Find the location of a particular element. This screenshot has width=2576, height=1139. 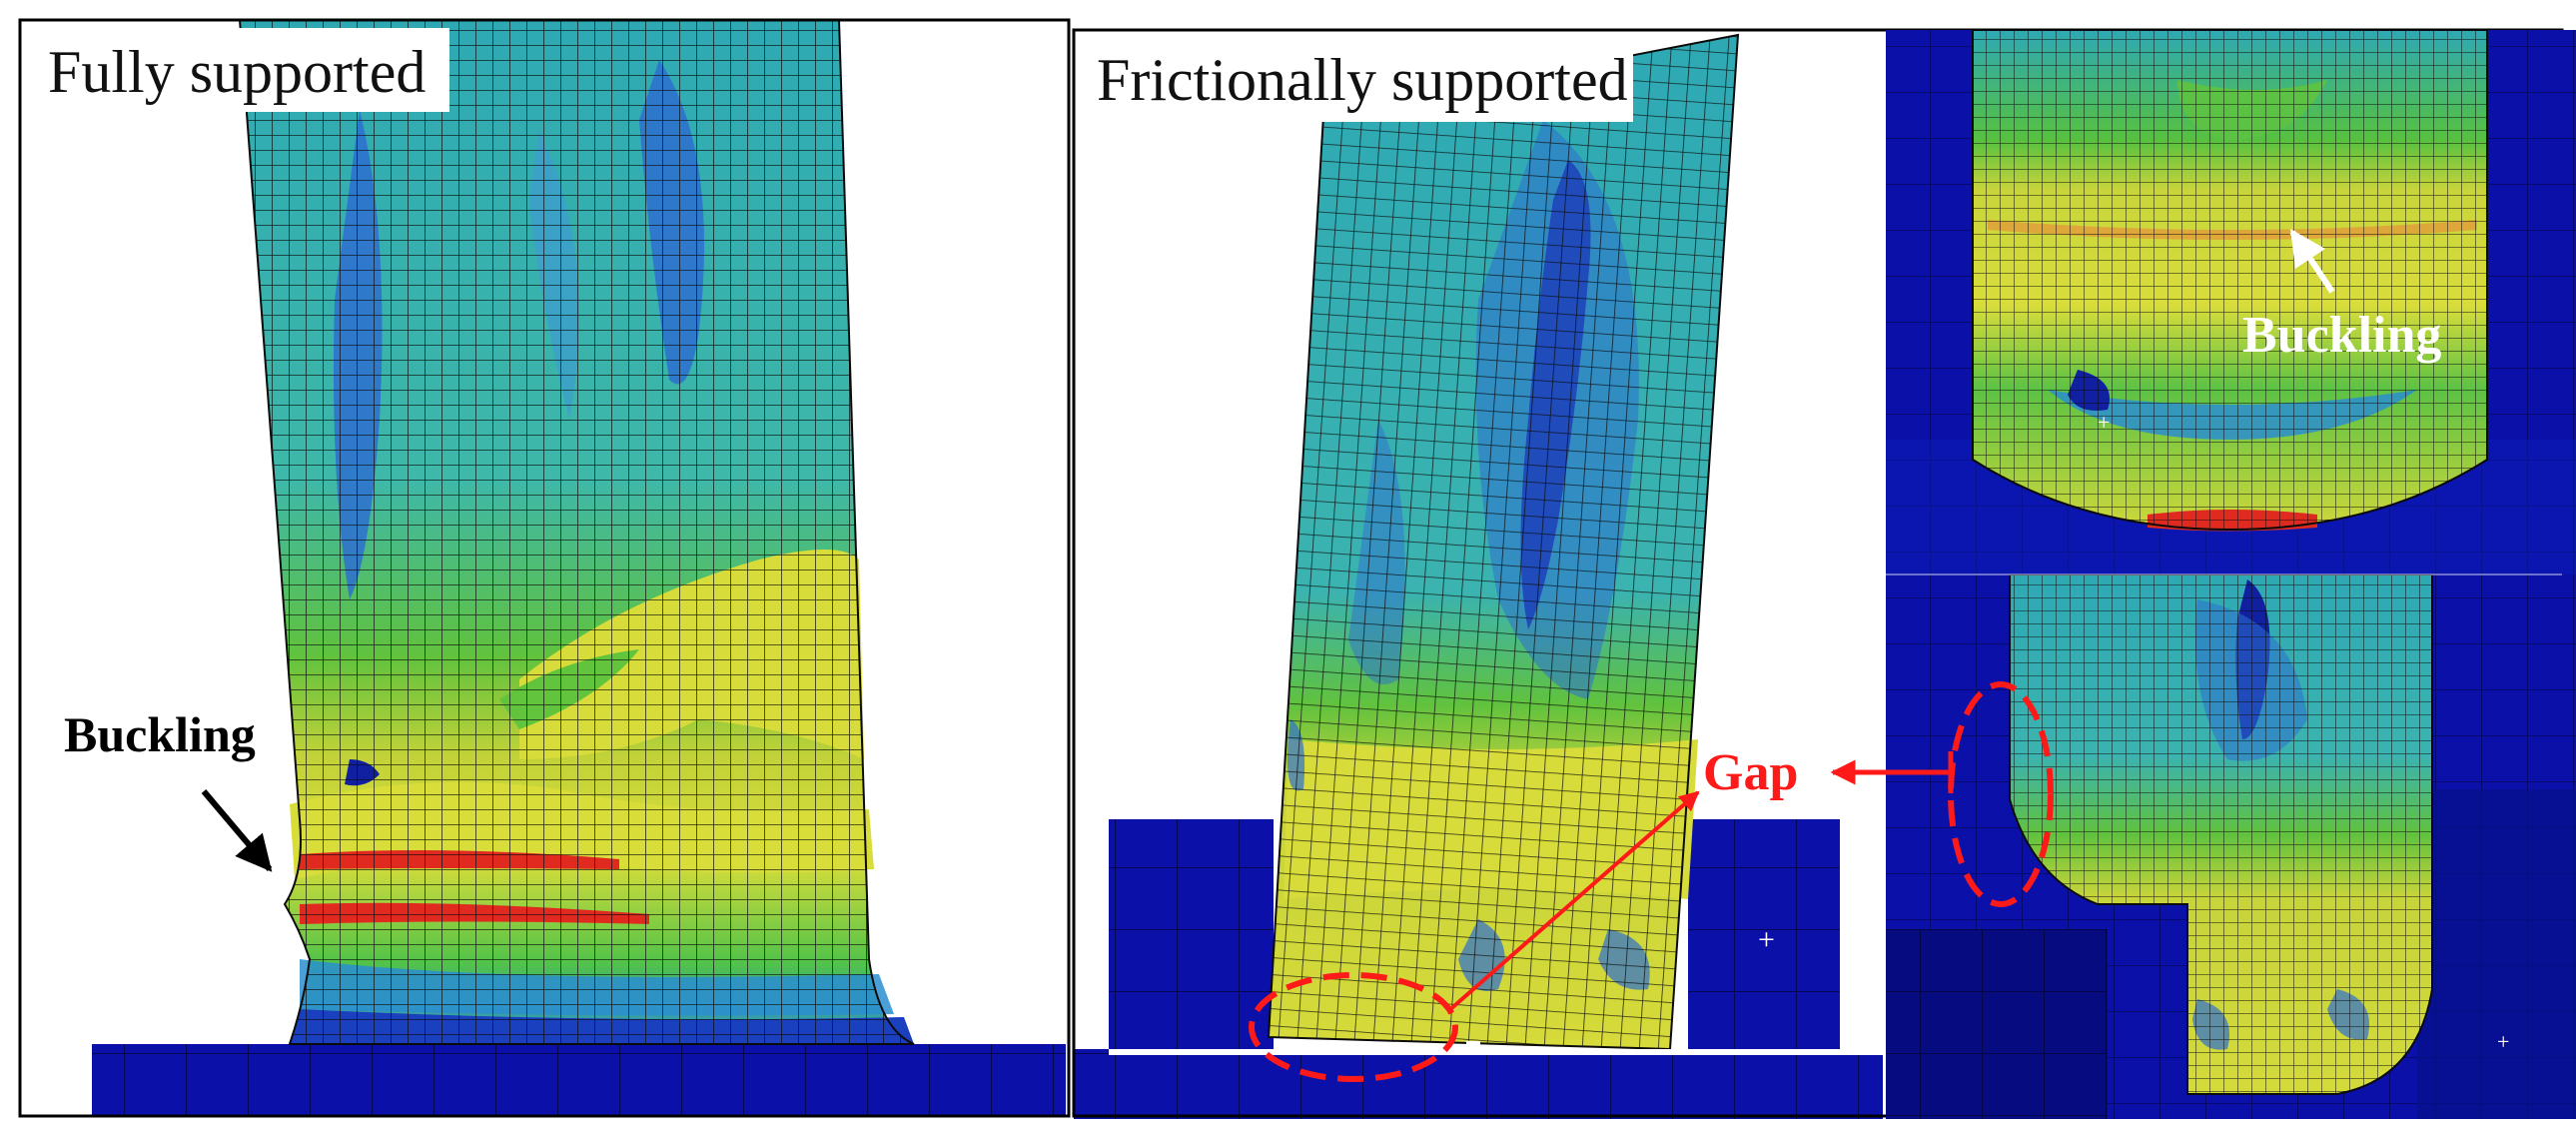

cylinder-bottom is located at coordinates (2221, 834).